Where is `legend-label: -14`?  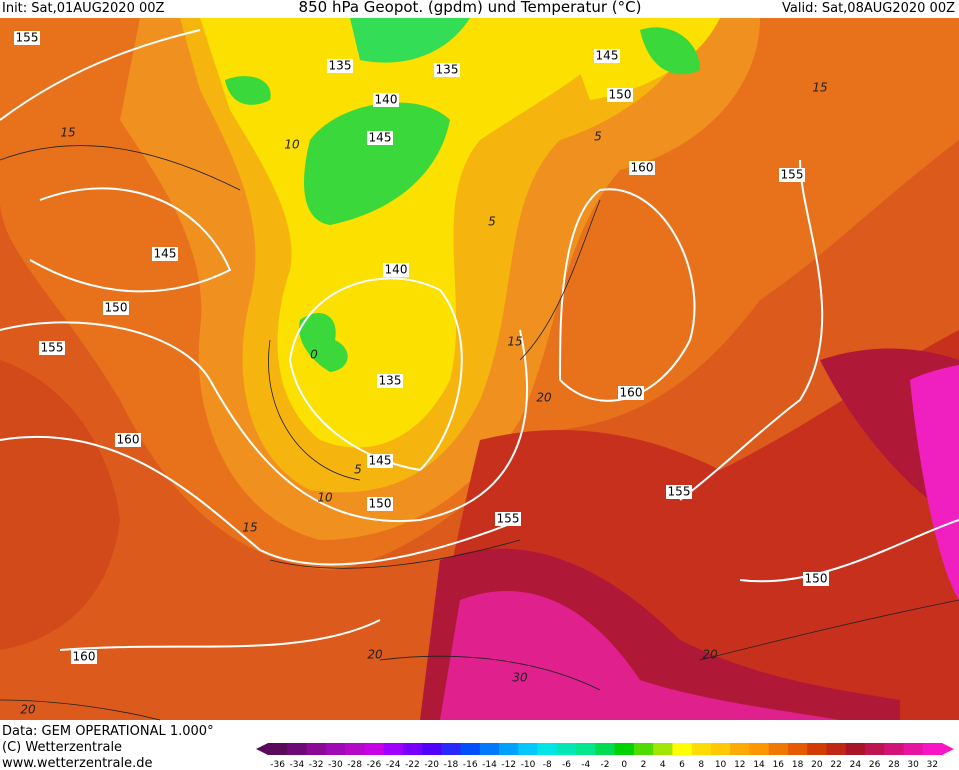
legend-label: -14 is located at coordinates (489, 765).